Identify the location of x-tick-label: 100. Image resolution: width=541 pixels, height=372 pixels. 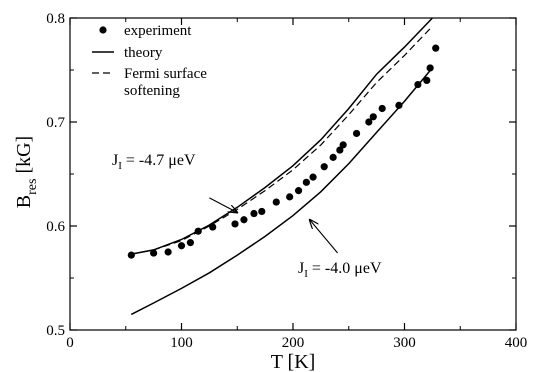
(181, 343).